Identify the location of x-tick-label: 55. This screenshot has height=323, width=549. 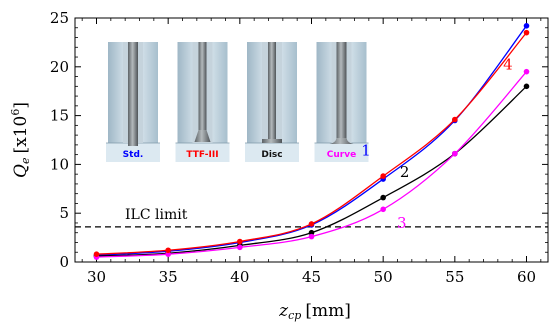
(454, 277).